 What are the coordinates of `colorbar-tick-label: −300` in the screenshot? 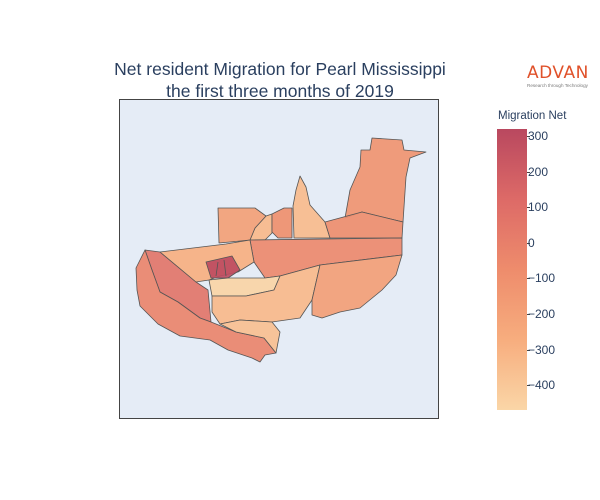 It's located at (542, 350).